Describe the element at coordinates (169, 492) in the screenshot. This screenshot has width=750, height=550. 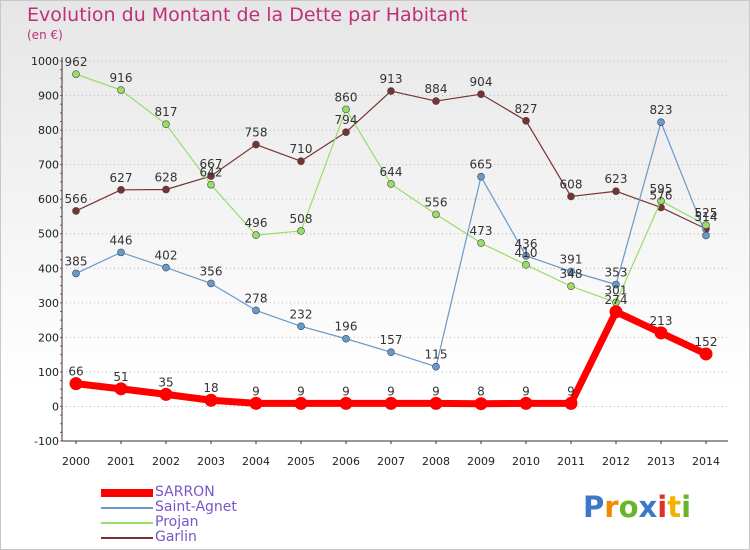
I see `legend-item: SARRON` at that location.